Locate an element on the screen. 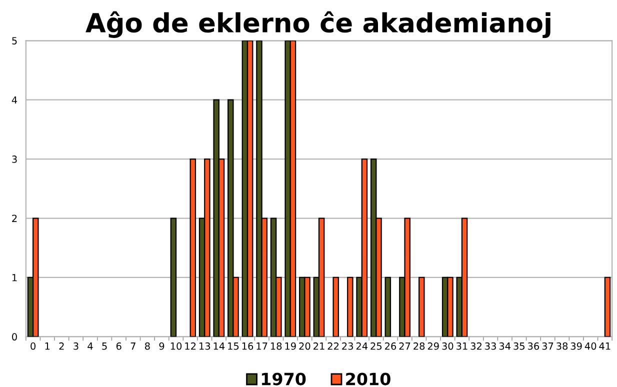 The height and width of the screenshot is (387, 617). y-tick-label: 3 is located at coordinates (14, 159).